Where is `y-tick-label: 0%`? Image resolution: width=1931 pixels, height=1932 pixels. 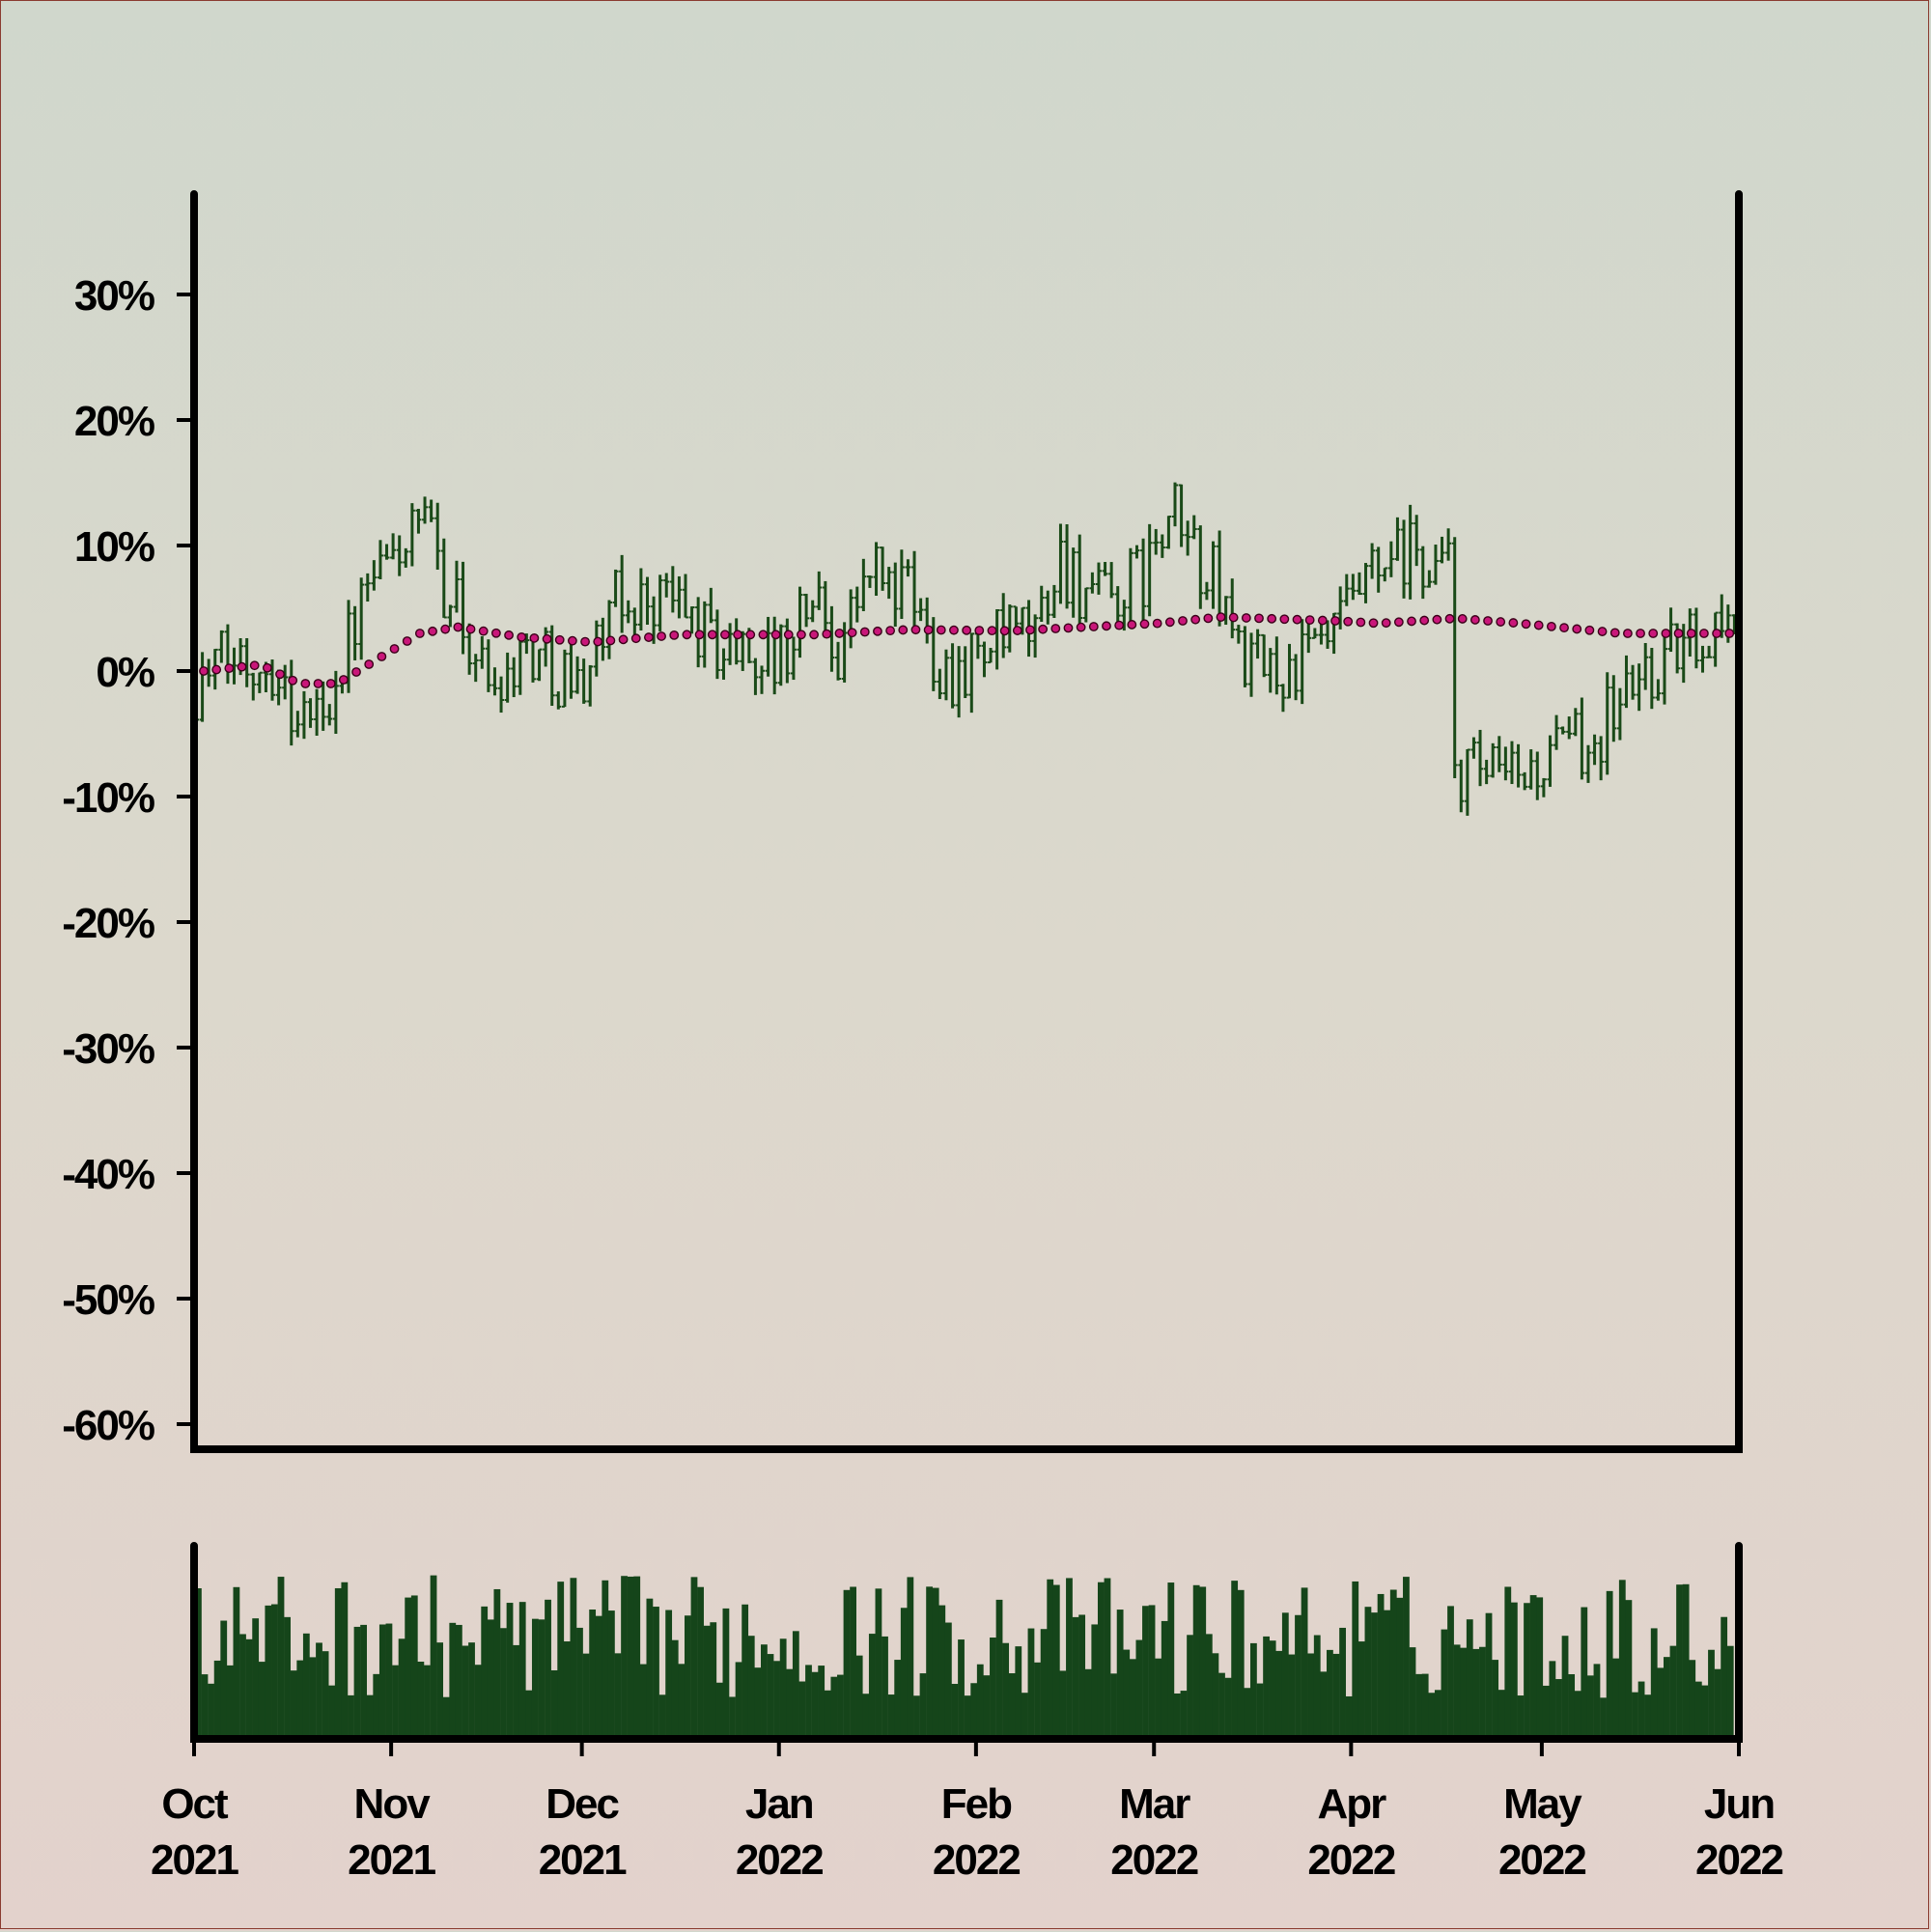 y-tick-label: 0% is located at coordinates (125, 673).